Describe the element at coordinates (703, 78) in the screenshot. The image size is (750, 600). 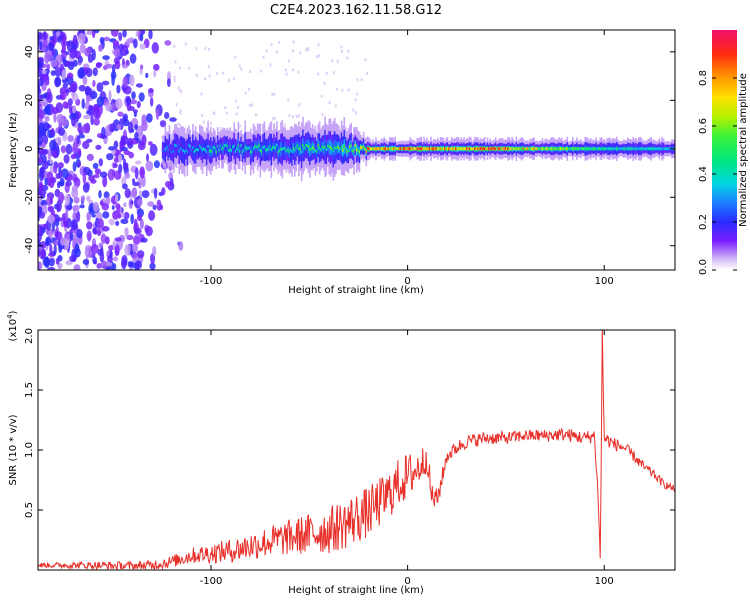
I see `colorbar-tick-label: 0.8` at that location.